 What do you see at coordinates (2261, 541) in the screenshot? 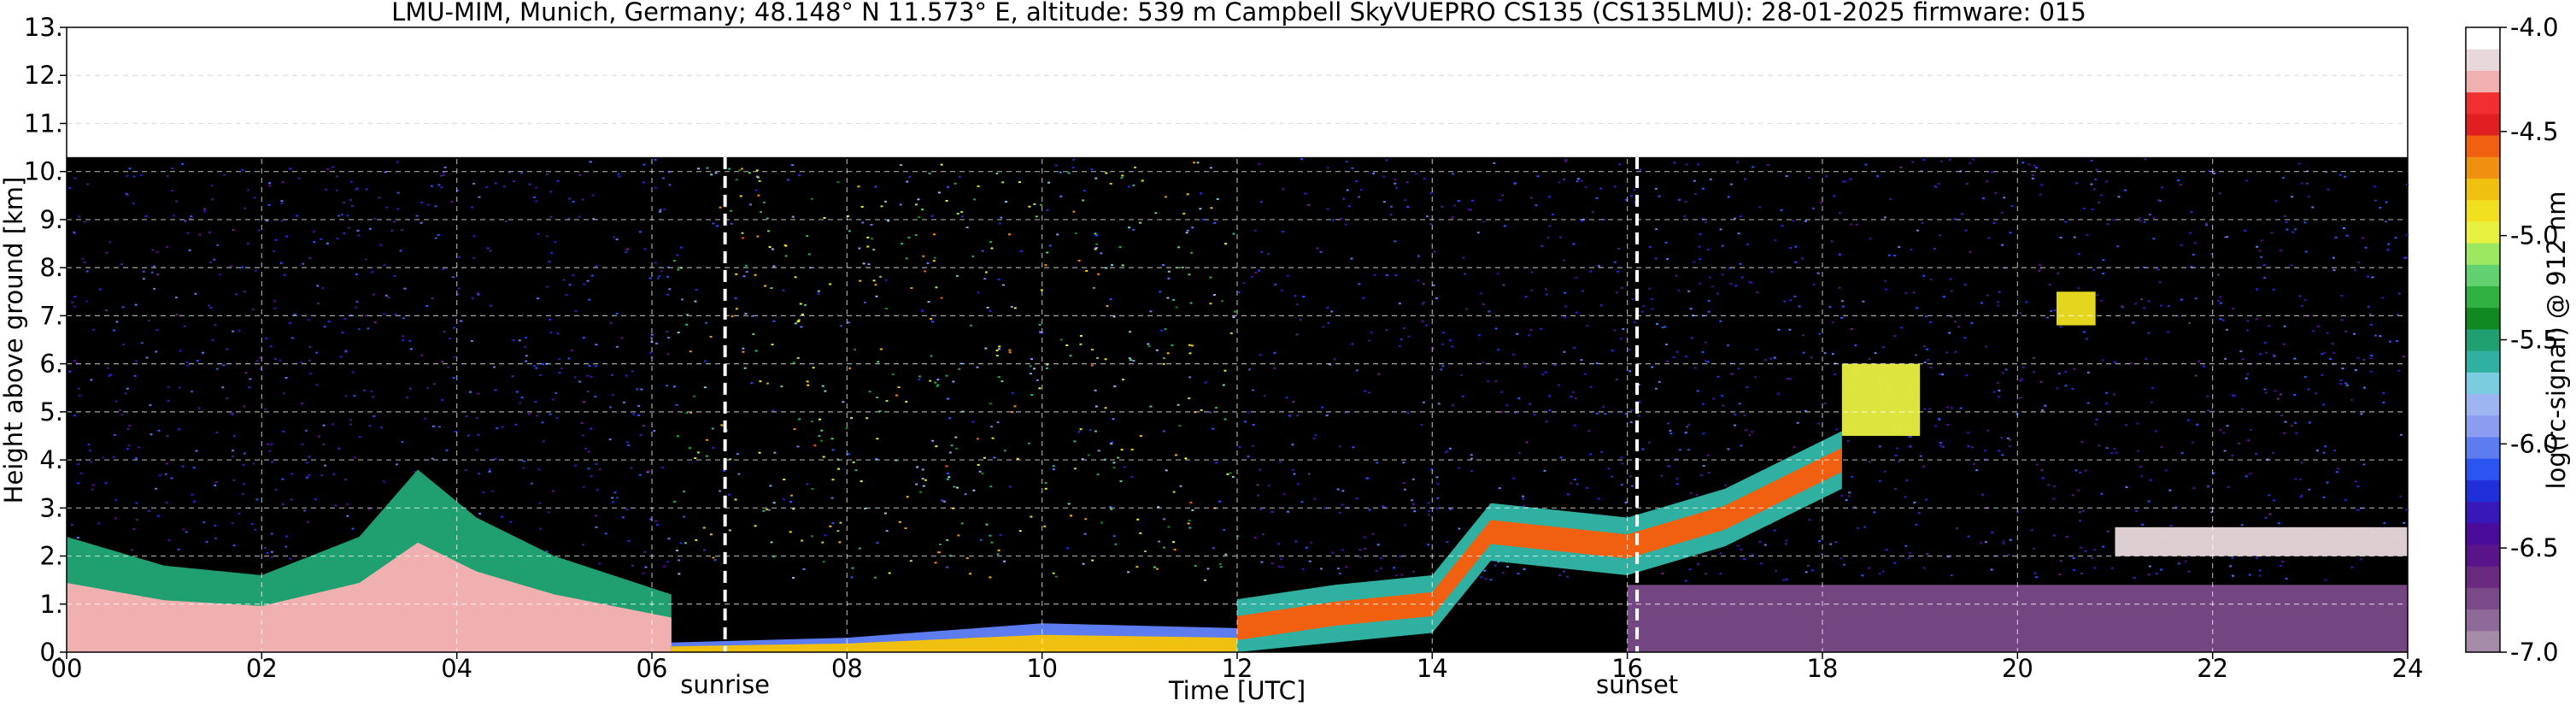
I see `feature-low-cloud-top` at bounding box center [2261, 541].